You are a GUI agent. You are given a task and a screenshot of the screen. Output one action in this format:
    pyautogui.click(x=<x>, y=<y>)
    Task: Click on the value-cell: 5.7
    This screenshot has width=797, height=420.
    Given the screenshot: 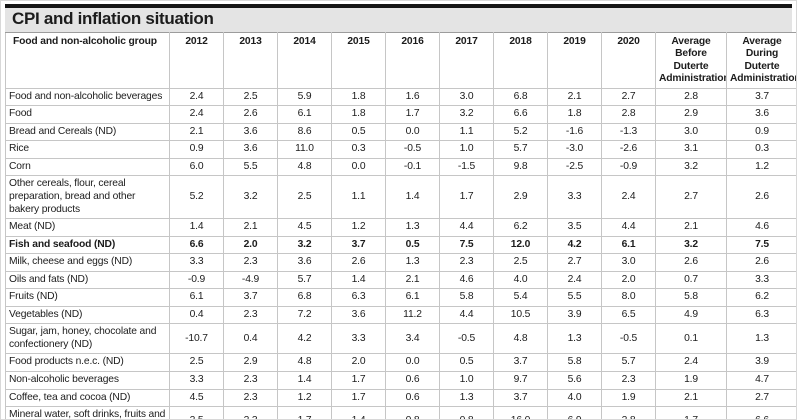 What is the action you would take?
    pyautogui.click(x=304, y=280)
    